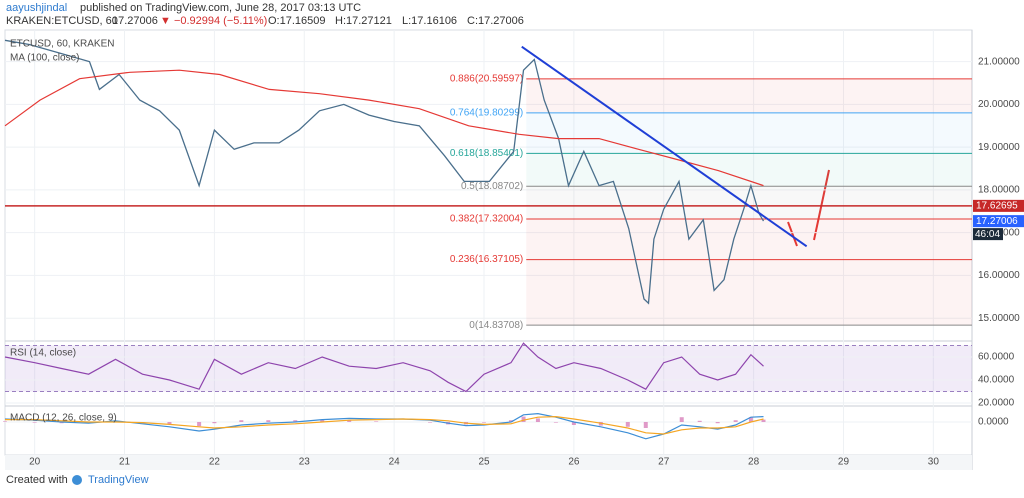 Image resolution: width=1024 pixels, height=498 pixels. Describe the element at coordinates (486, 153) in the screenshot. I see `fib-label: 0.618(18.85401)` at that location.